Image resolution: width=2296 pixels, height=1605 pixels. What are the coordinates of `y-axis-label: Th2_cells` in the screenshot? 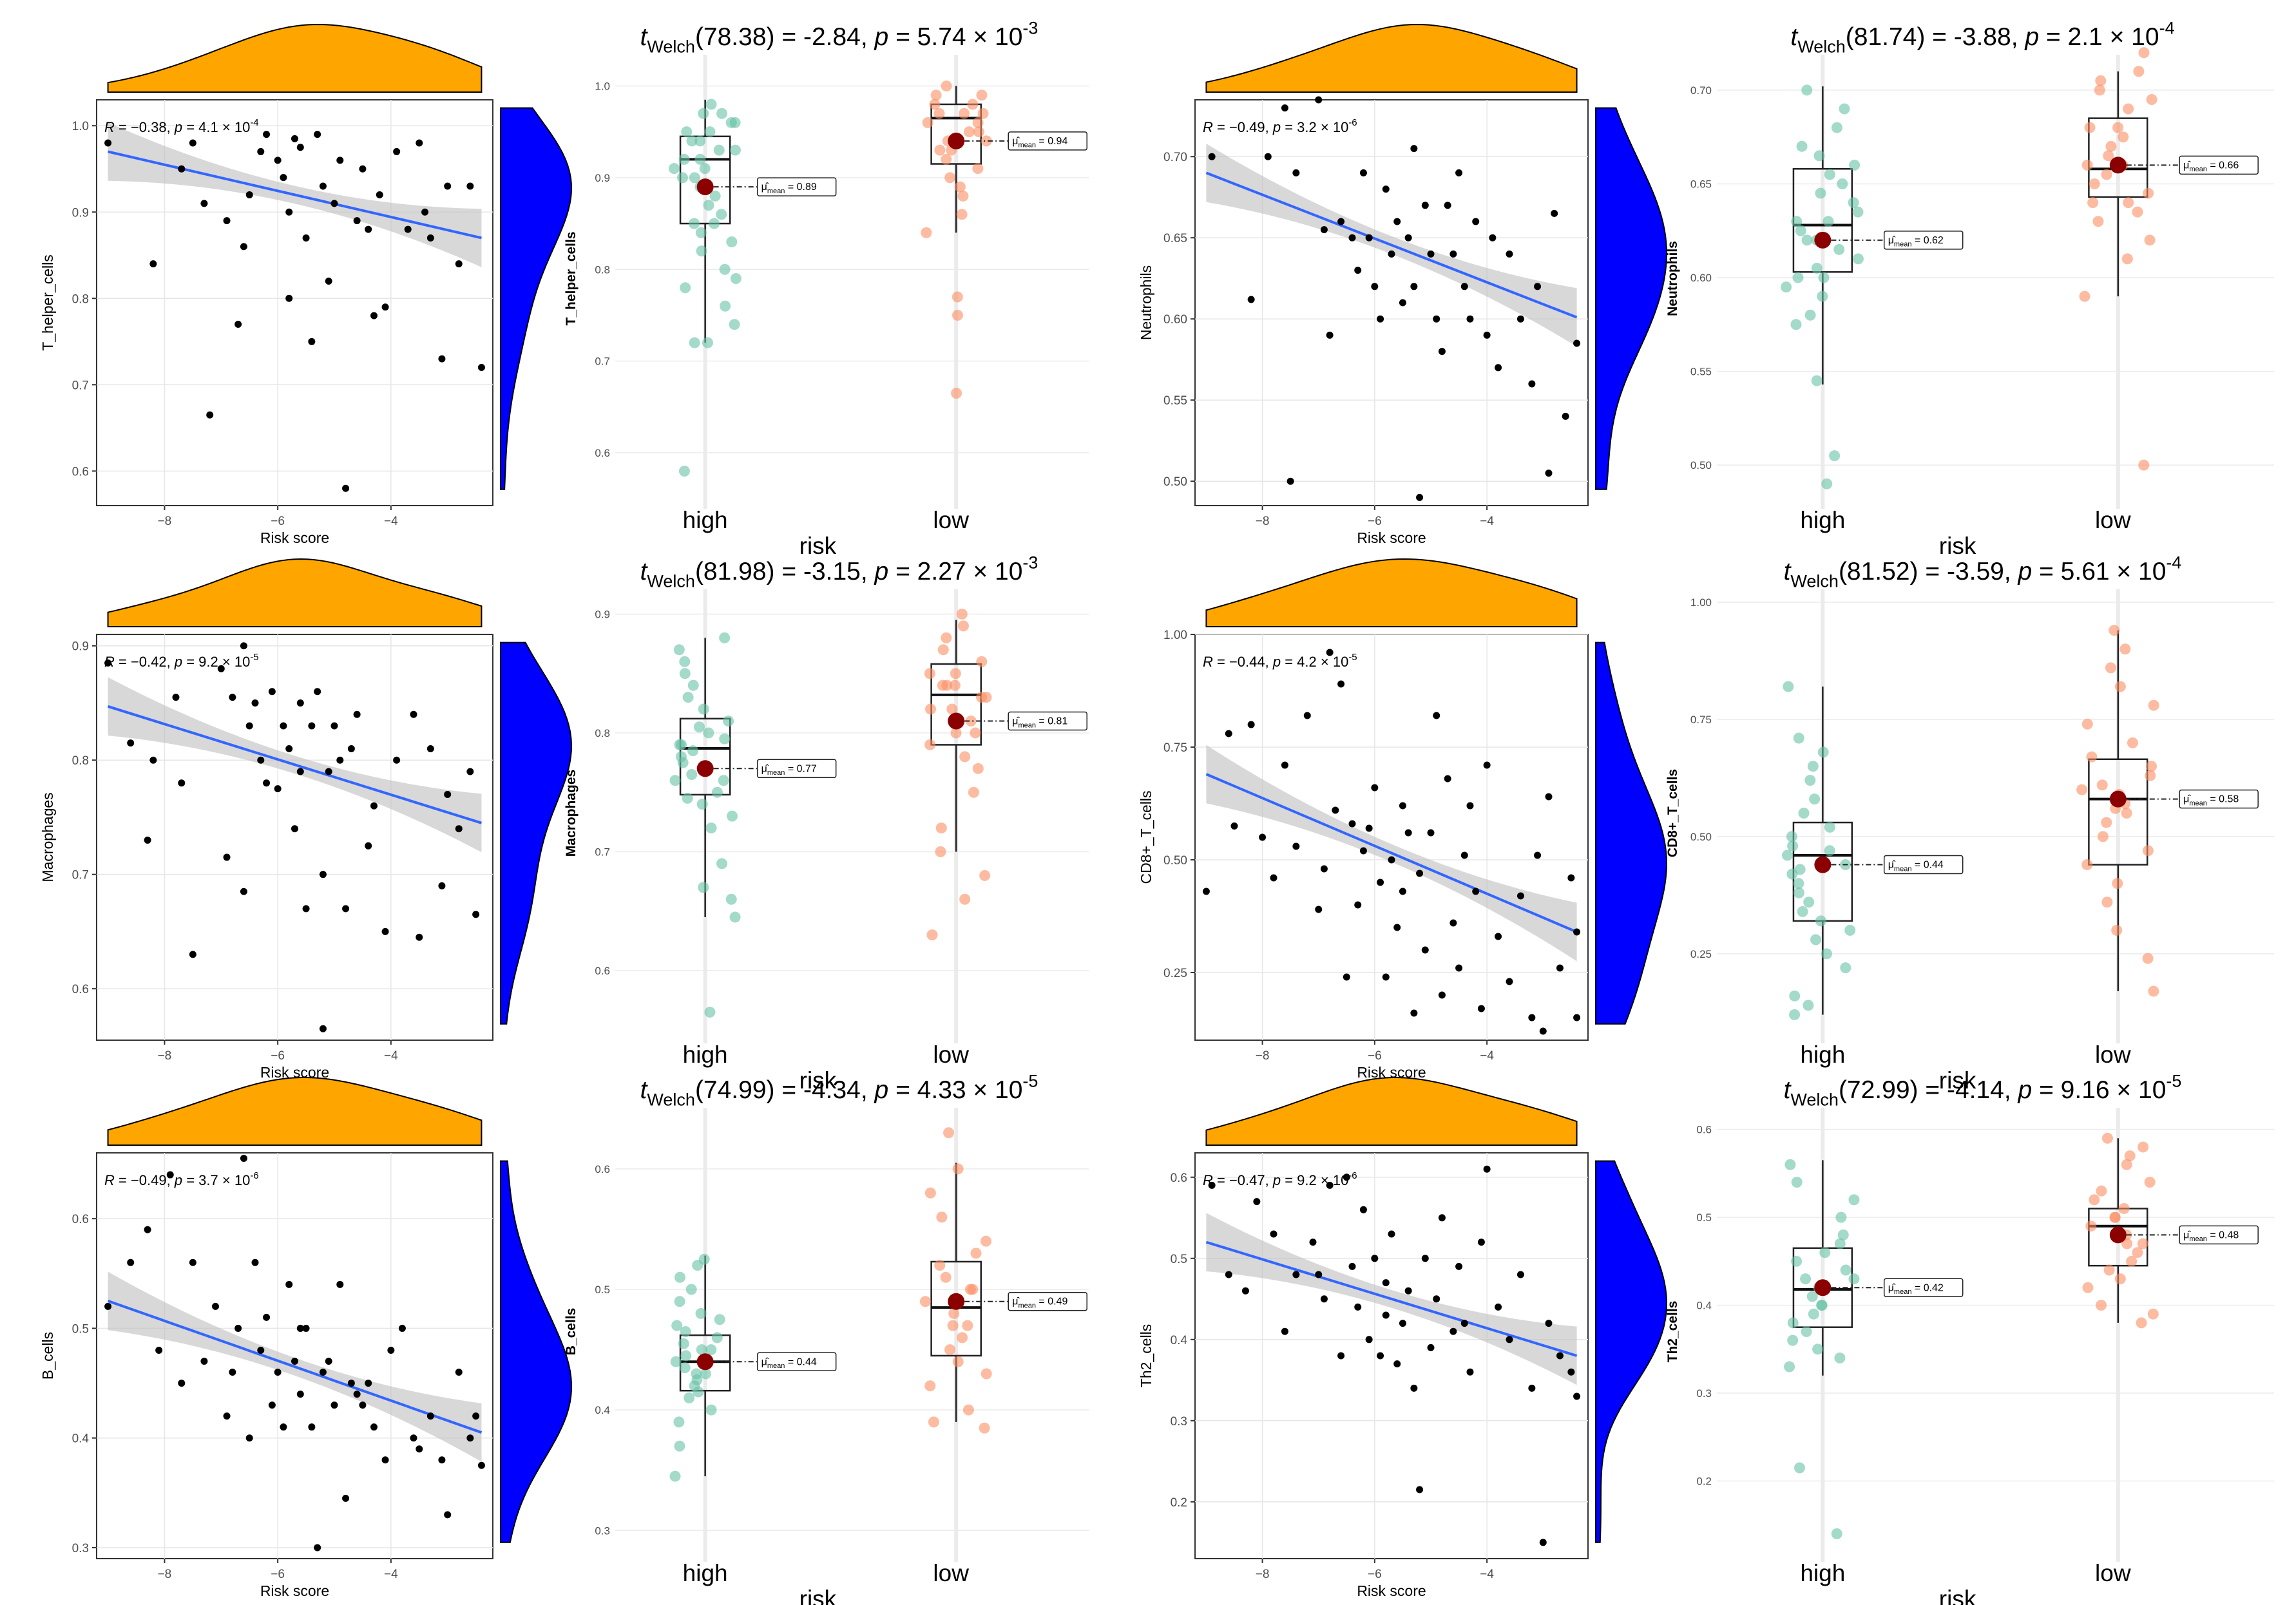 It's located at (1146, 1355).